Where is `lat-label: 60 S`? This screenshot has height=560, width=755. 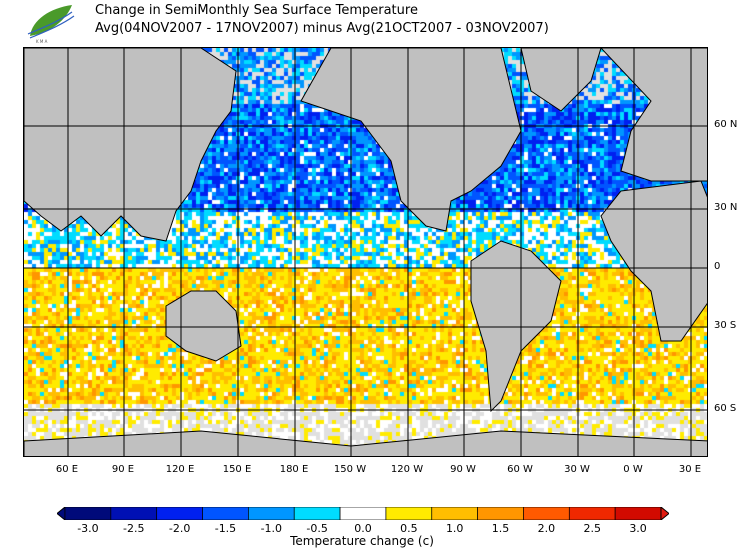
lat-label: 60 S is located at coordinates (725, 408).